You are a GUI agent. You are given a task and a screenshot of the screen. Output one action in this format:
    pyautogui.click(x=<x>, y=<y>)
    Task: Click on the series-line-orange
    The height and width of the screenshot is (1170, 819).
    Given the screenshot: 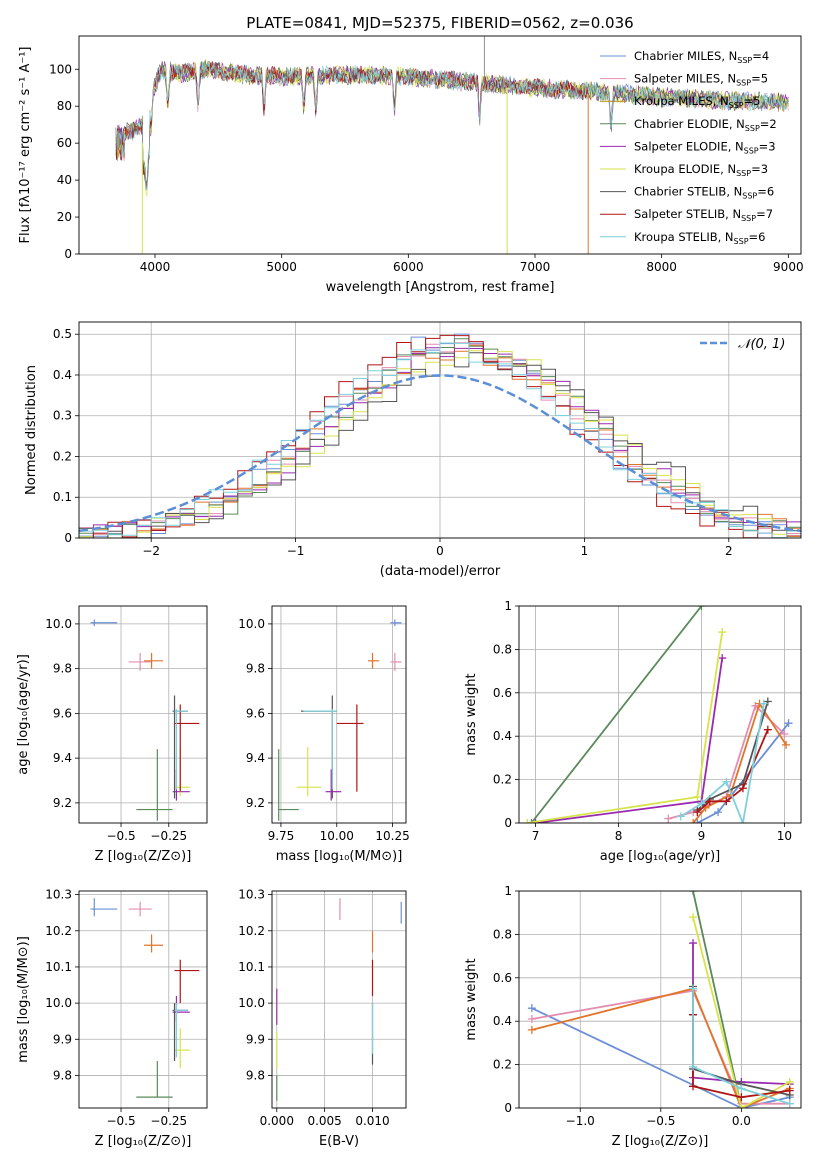 What is the action you would take?
    pyautogui.click(x=661, y=1047)
    